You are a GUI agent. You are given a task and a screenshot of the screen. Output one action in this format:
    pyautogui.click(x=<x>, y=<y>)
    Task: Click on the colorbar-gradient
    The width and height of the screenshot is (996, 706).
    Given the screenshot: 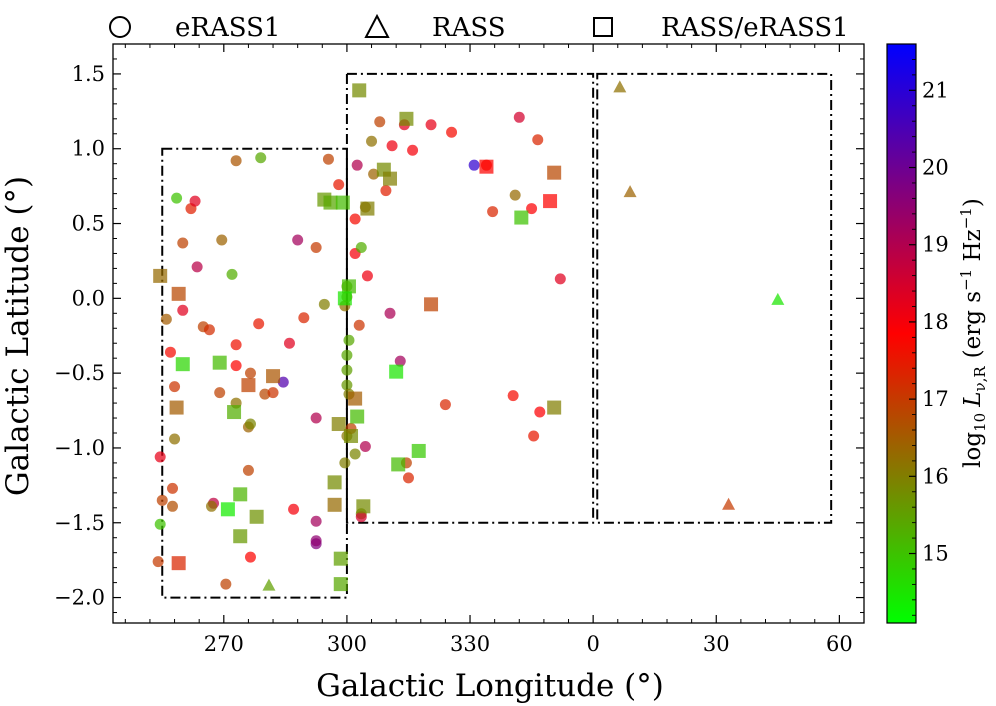 What is the action you would take?
    pyautogui.click(x=901, y=333)
    